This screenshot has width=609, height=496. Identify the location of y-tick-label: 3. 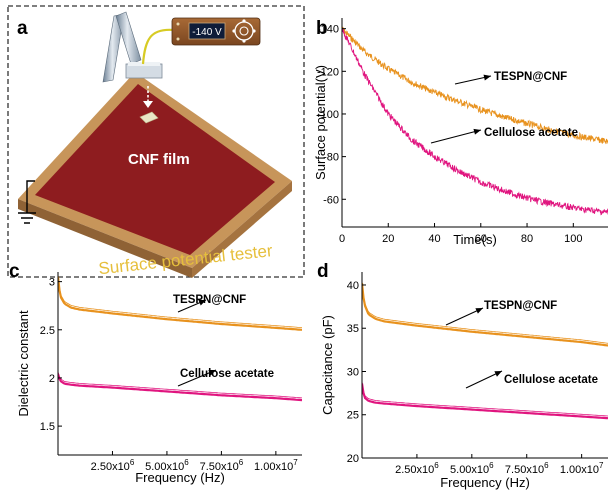
(52, 283).